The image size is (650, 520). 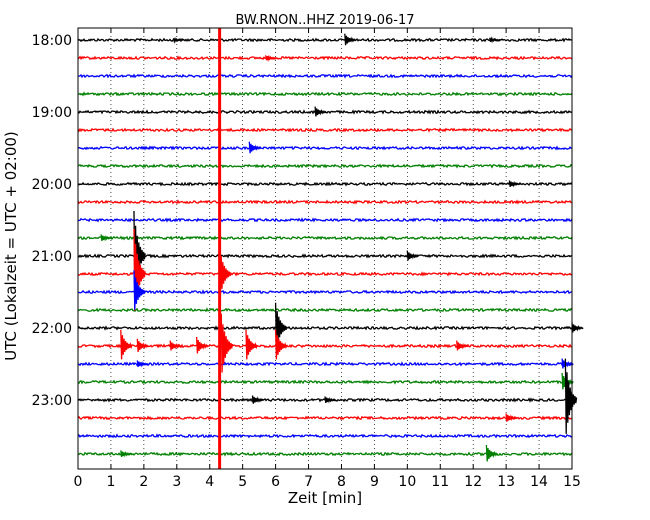 What do you see at coordinates (209, 482) in the screenshot?
I see `x-tick-label: 4` at bounding box center [209, 482].